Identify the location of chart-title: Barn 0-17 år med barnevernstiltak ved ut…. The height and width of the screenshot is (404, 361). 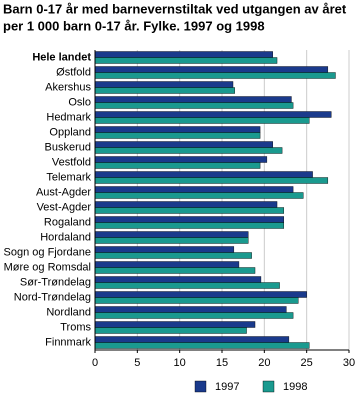
(175, 8).